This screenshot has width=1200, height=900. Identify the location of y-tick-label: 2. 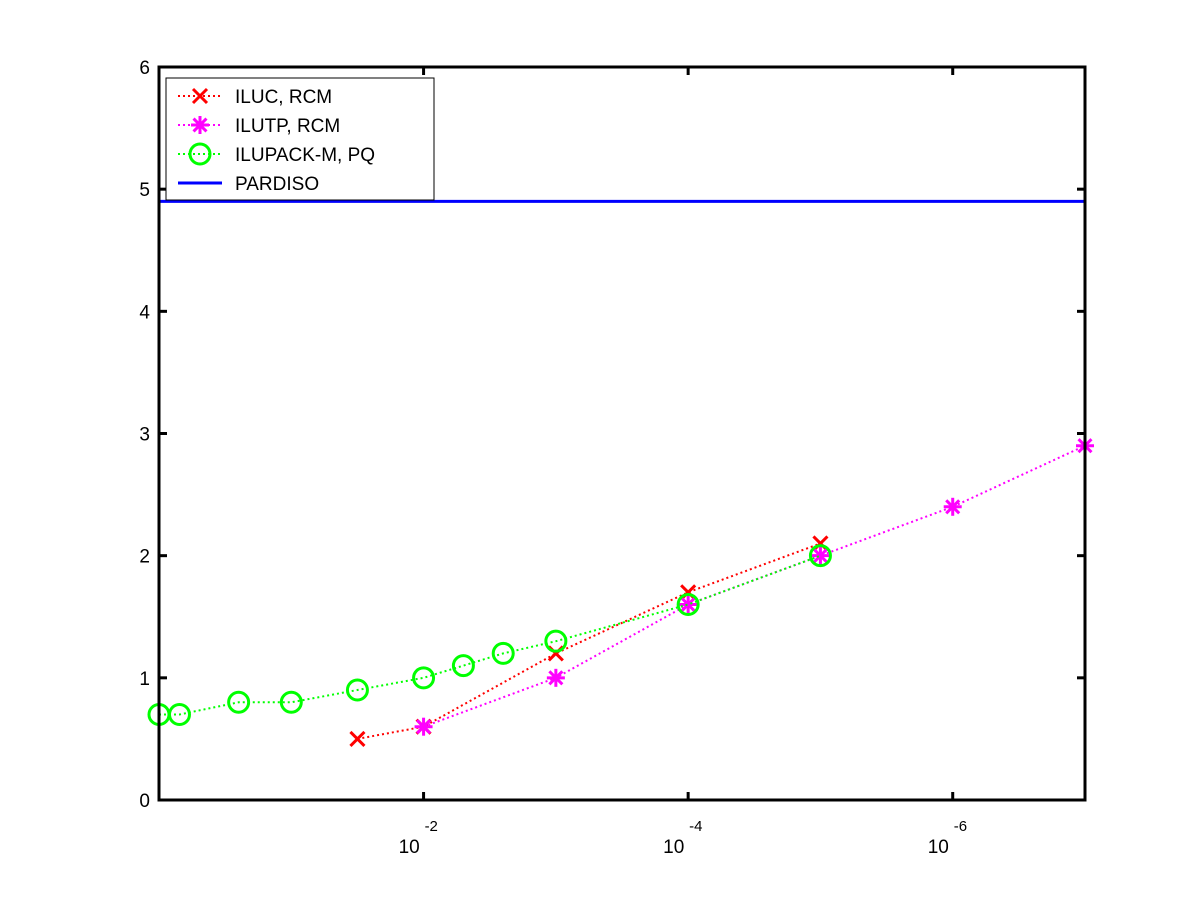
(144, 557).